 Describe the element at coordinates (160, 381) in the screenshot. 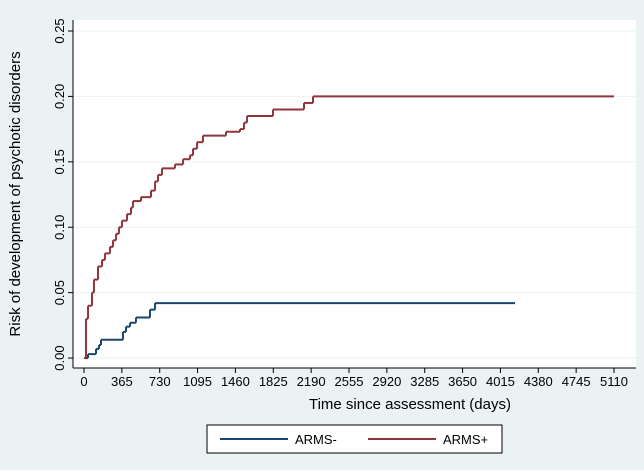

I see `x-tick-label: 730` at that location.